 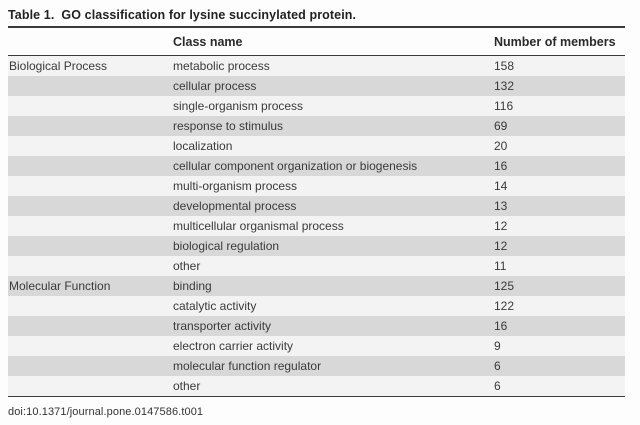 What do you see at coordinates (555, 41) in the screenshot?
I see `header-members-cell: Number of members` at bounding box center [555, 41].